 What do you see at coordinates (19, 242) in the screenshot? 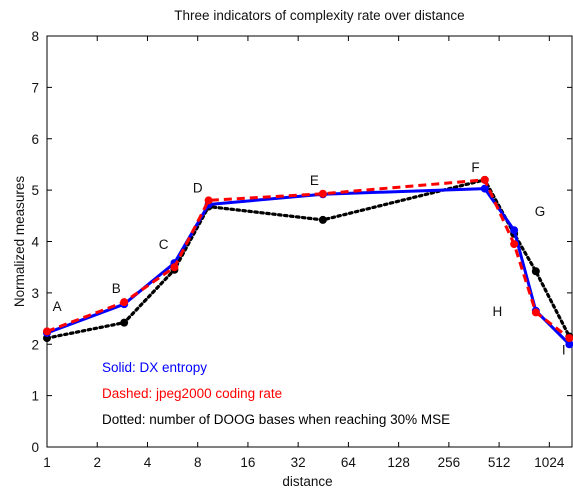
I see `y-axis-label: Normalized measures` at bounding box center [19, 242].